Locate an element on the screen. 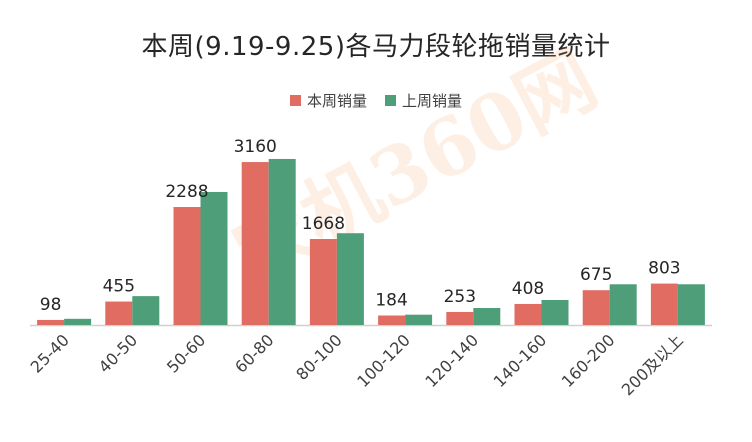 The width and height of the screenshot is (752, 442). x-tick-label-50-60: 50-60 is located at coordinates (186, 353).